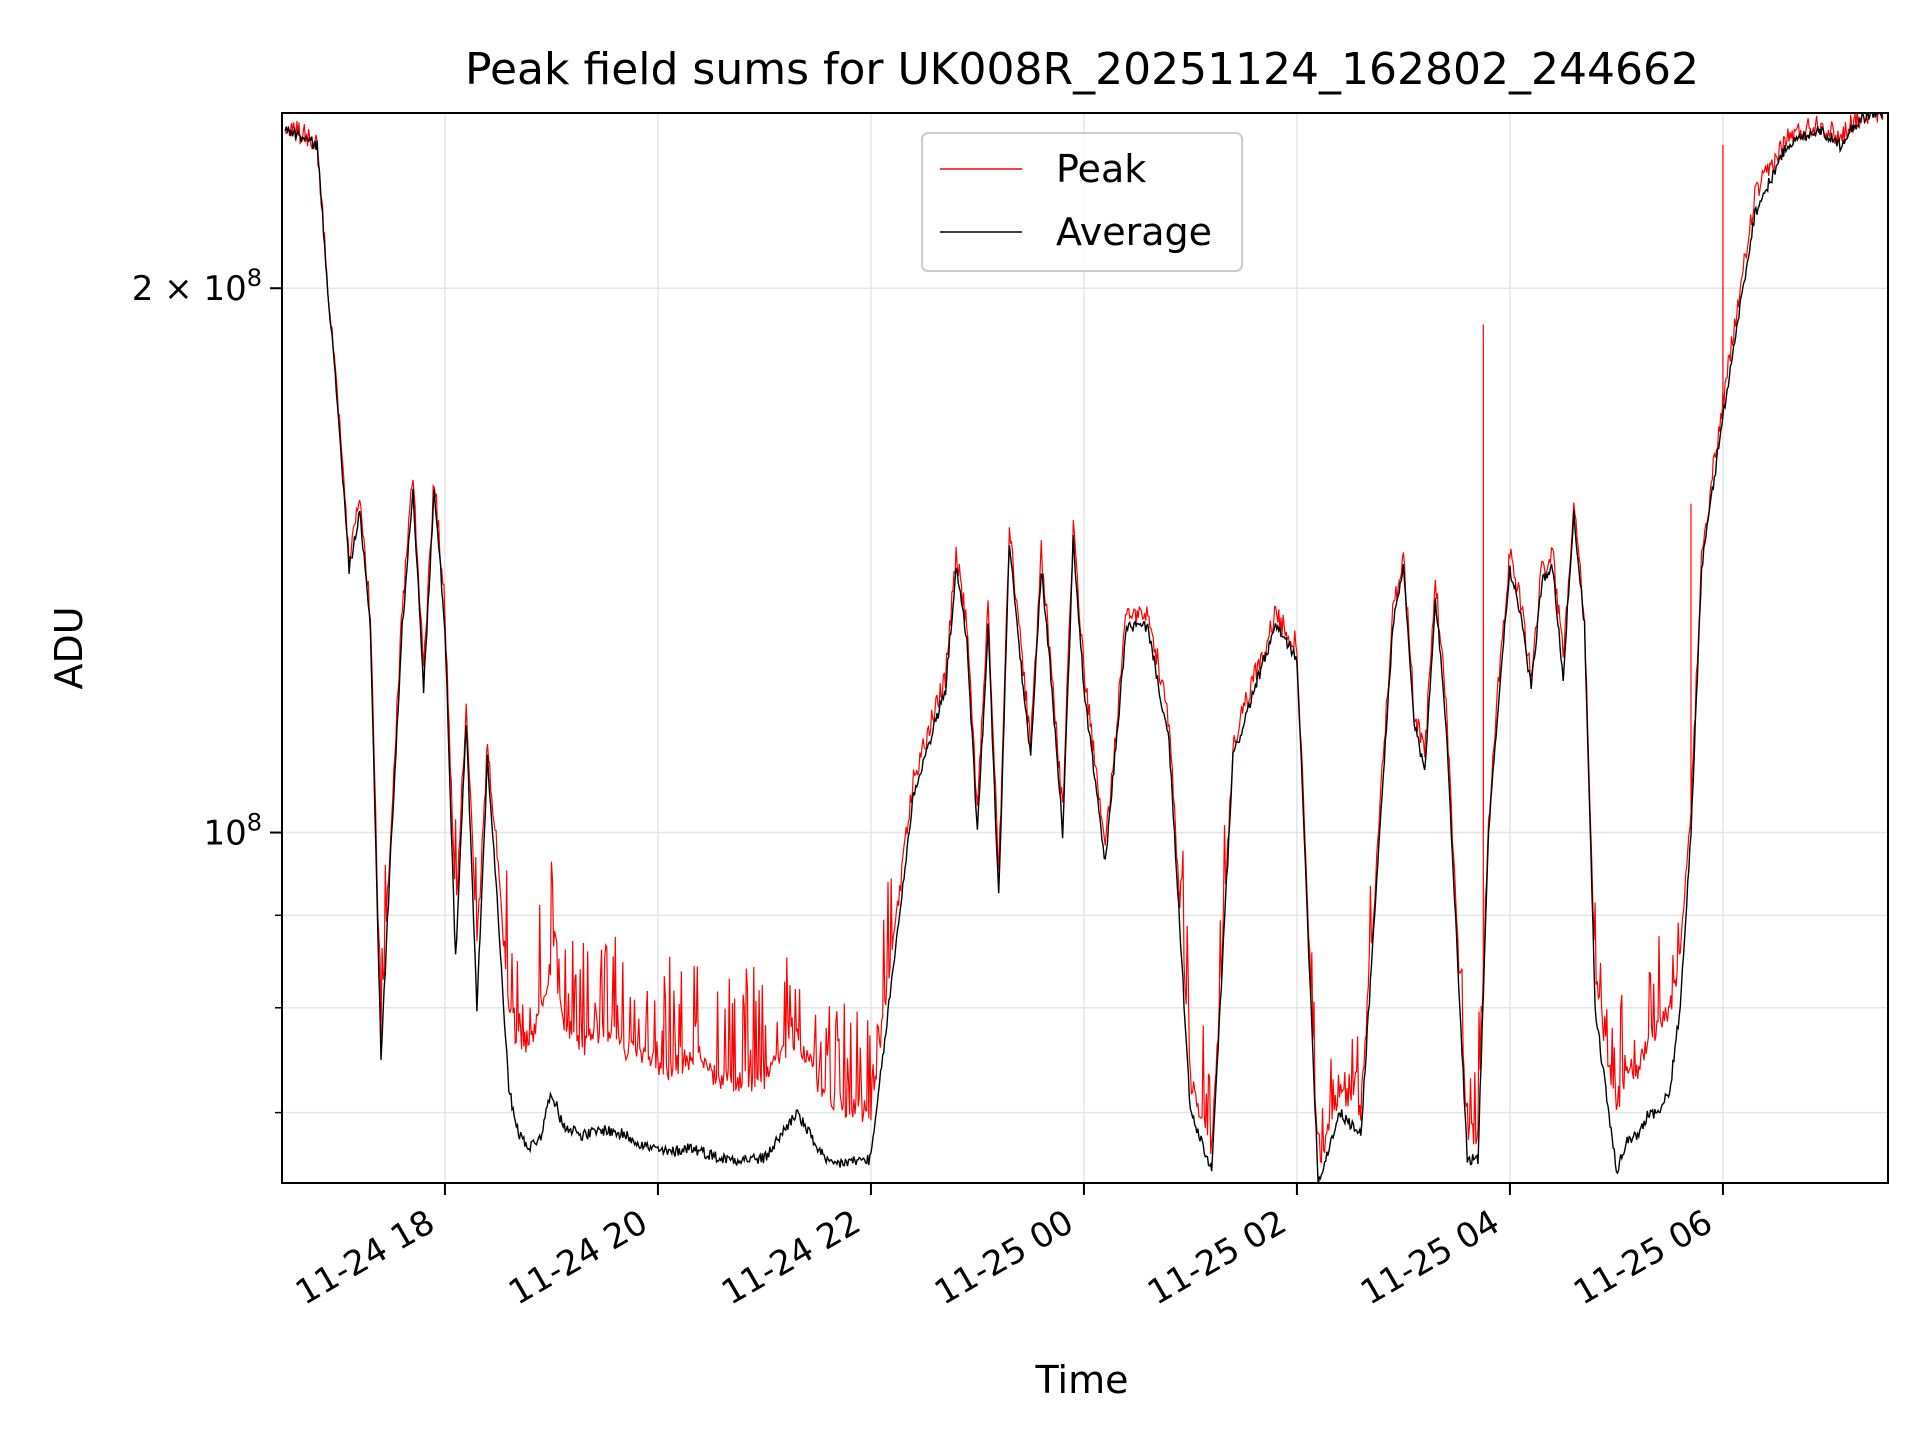  Describe the element at coordinates (197, 286) in the screenshot. I see `y-tick-label: 2 × 108` at that location.